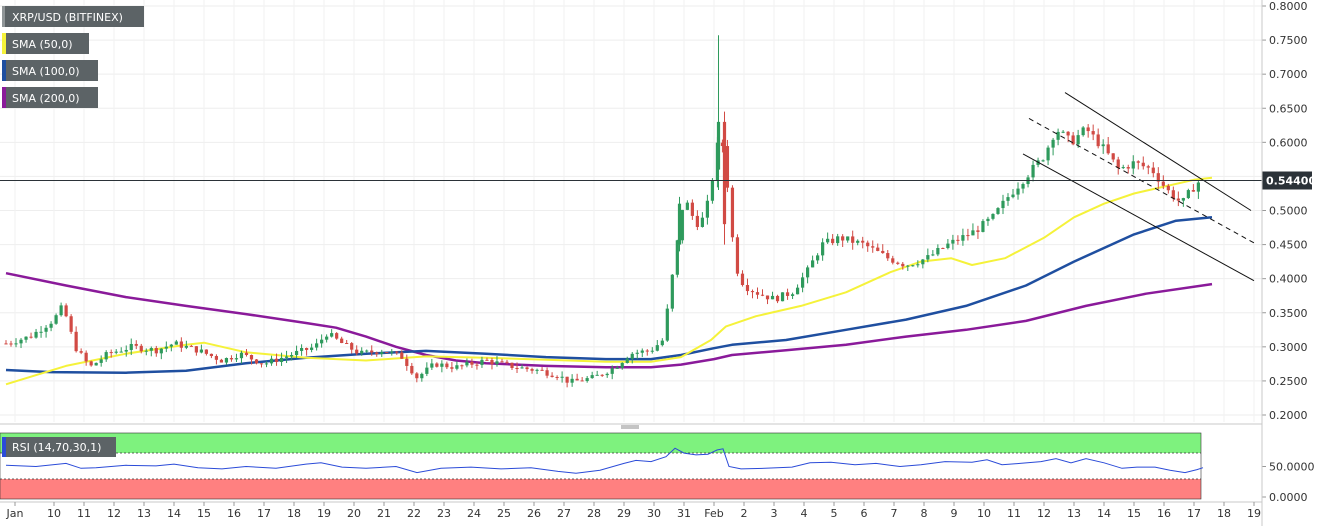  I want to click on sma-200-swatch, so click(4, 97).